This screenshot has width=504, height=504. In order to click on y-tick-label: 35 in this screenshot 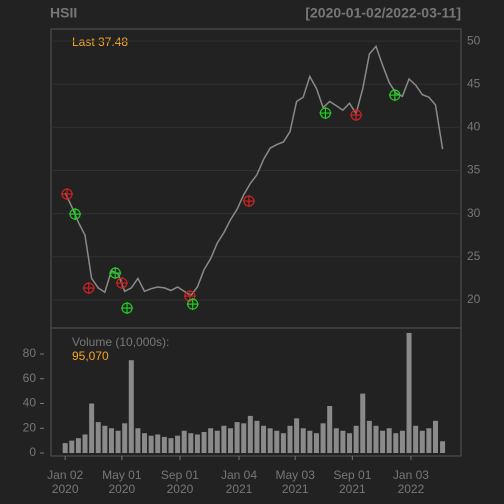, I will do `click(474, 170)`.